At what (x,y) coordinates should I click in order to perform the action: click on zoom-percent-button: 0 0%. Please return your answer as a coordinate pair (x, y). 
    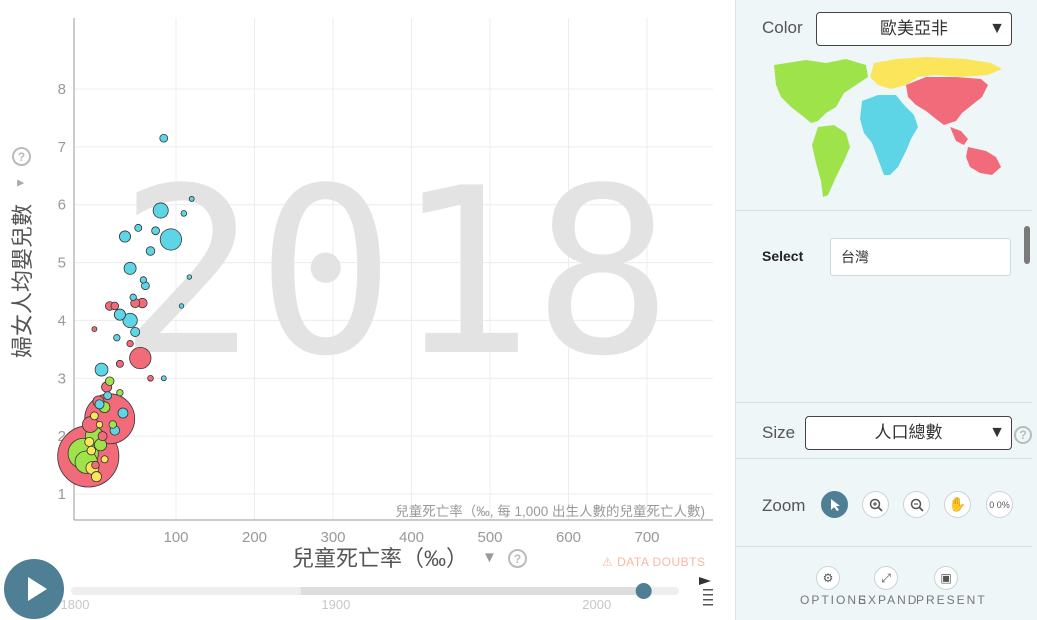
    Looking at the image, I should click on (999, 504).